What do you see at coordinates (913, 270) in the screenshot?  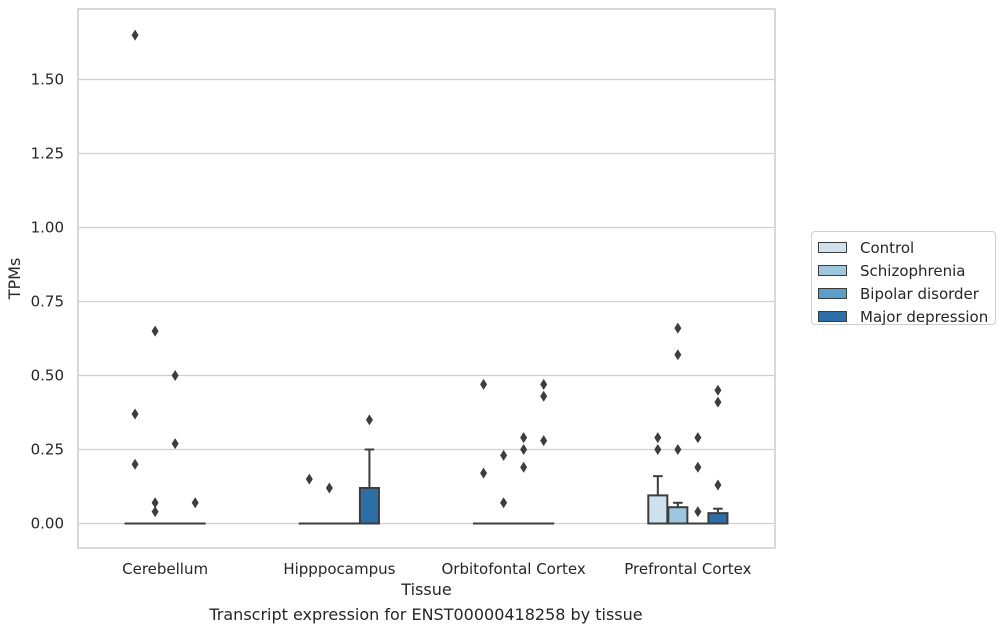 I see `legend-label: Schizophrenia` at bounding box center [913, 270].